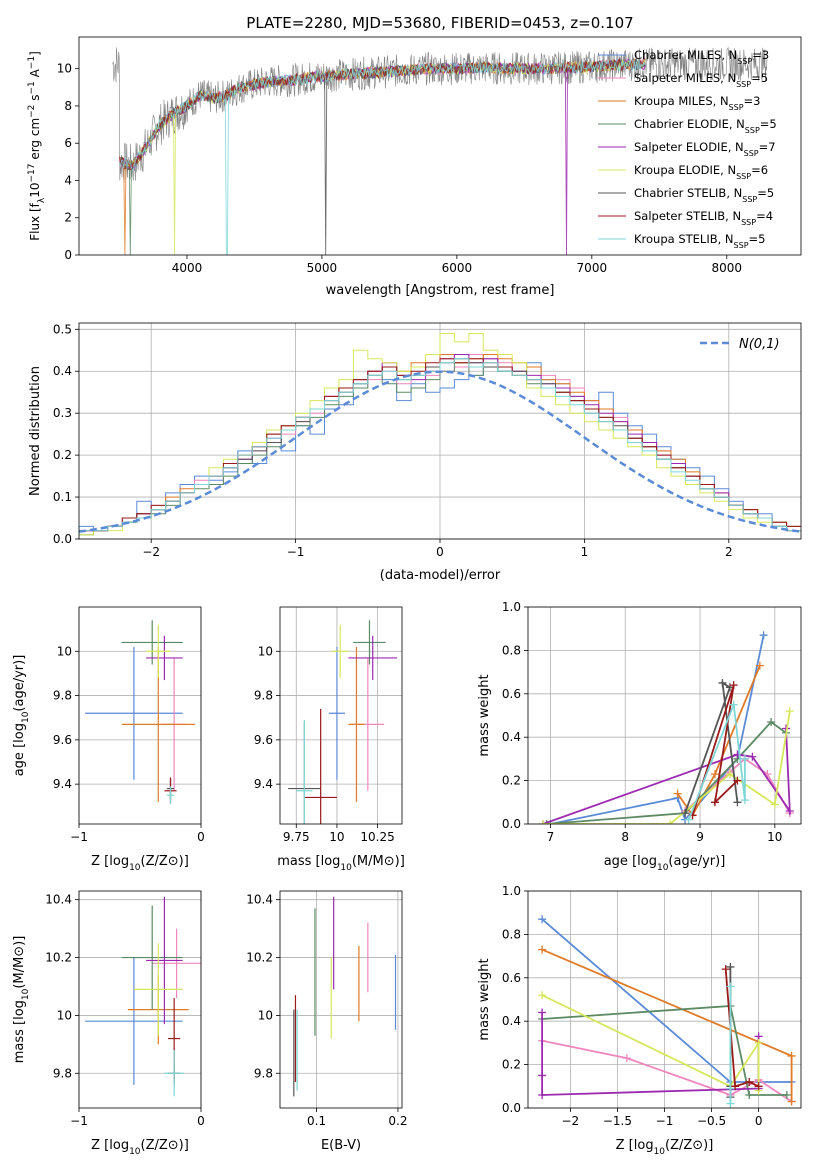 Image resolution: width=819 pixels, height=1174 pixels. I want to click on legend-entry: N(0,1), so click(759, 344).